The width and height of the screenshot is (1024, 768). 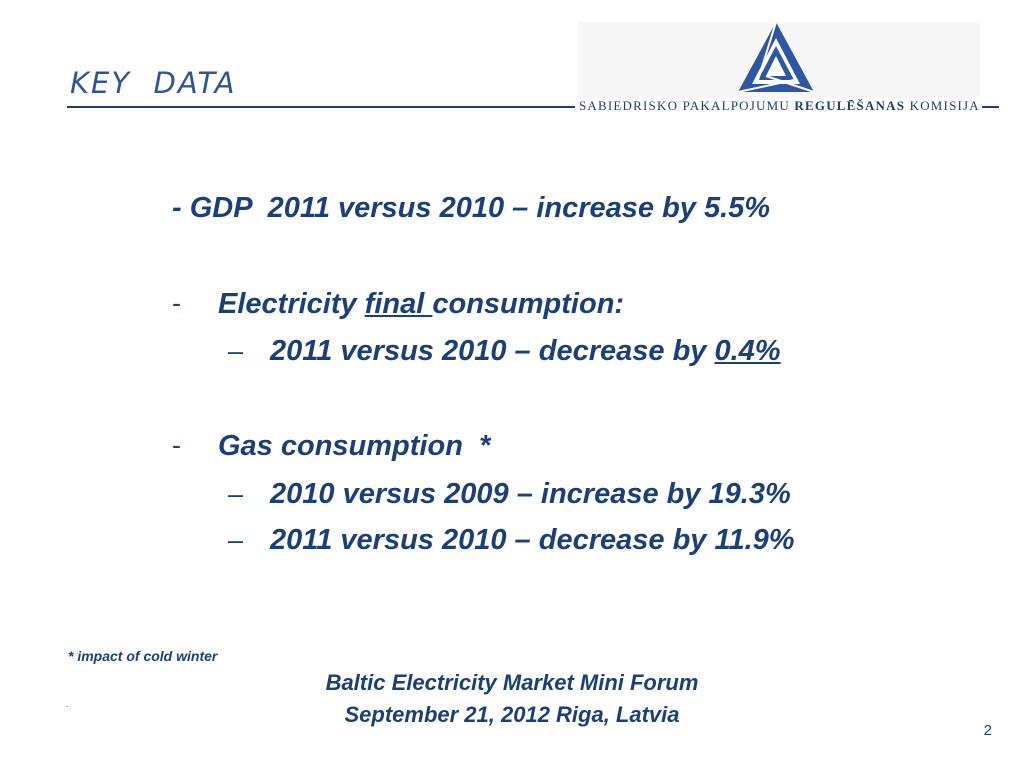 What do you see at coordinates (291, 304) in the screenshot?
I see `electricity-label-start: Electricity` at bounding box center [291, 304].